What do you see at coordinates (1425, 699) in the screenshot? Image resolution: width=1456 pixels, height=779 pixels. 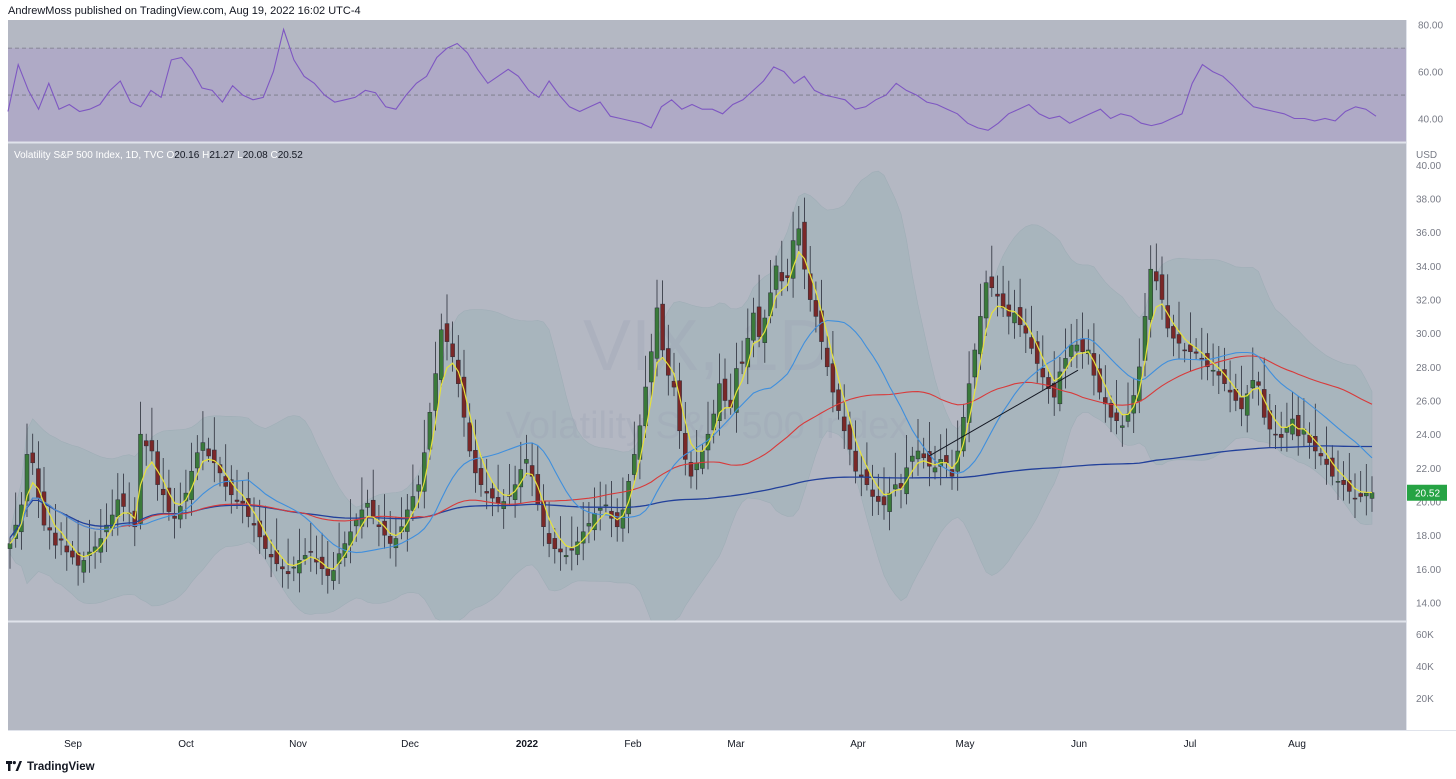 I see `volume-tick-label: 20K` at bounding box center [1425, 699].